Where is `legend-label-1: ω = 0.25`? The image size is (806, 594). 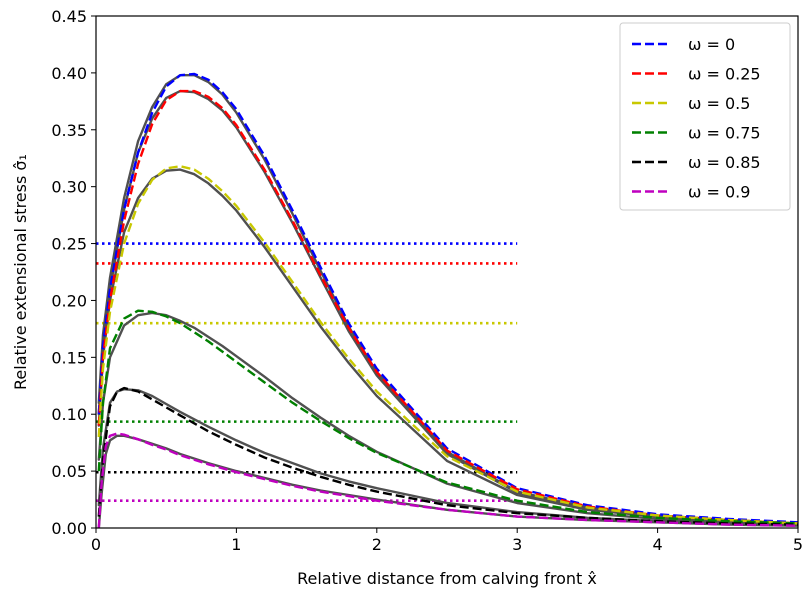
legend-label-1: ω = 0.25 is located at coordinates (724, 74).